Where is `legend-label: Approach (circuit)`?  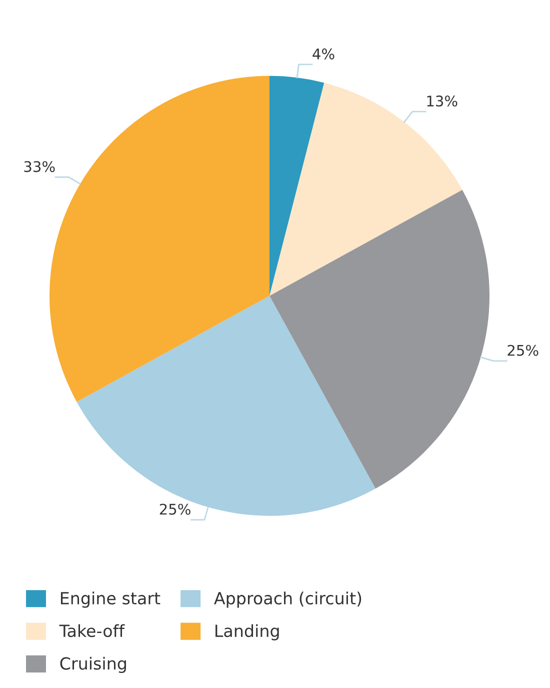 legend-label: Approach (circuit) is located at coordinates (288, 600).